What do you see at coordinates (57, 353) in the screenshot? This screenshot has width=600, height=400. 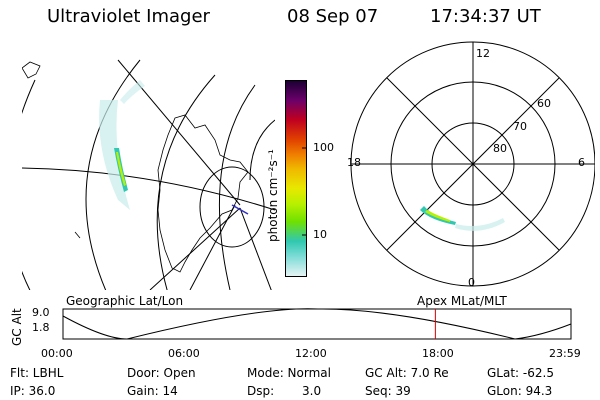 I see `time-tick-0000: 00:00` at bounding box center [57, 353].